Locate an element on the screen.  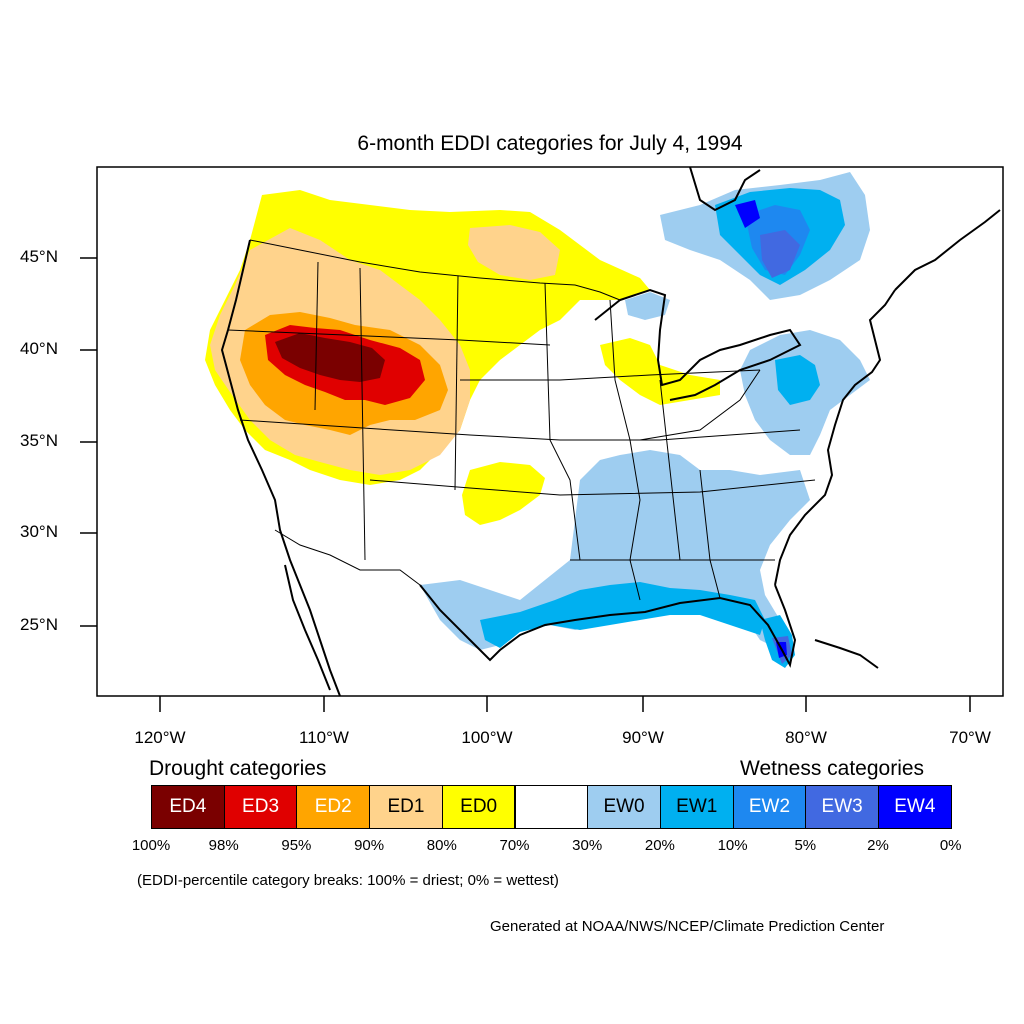
hudson-bay-shore is located at coordinates (725, 189).